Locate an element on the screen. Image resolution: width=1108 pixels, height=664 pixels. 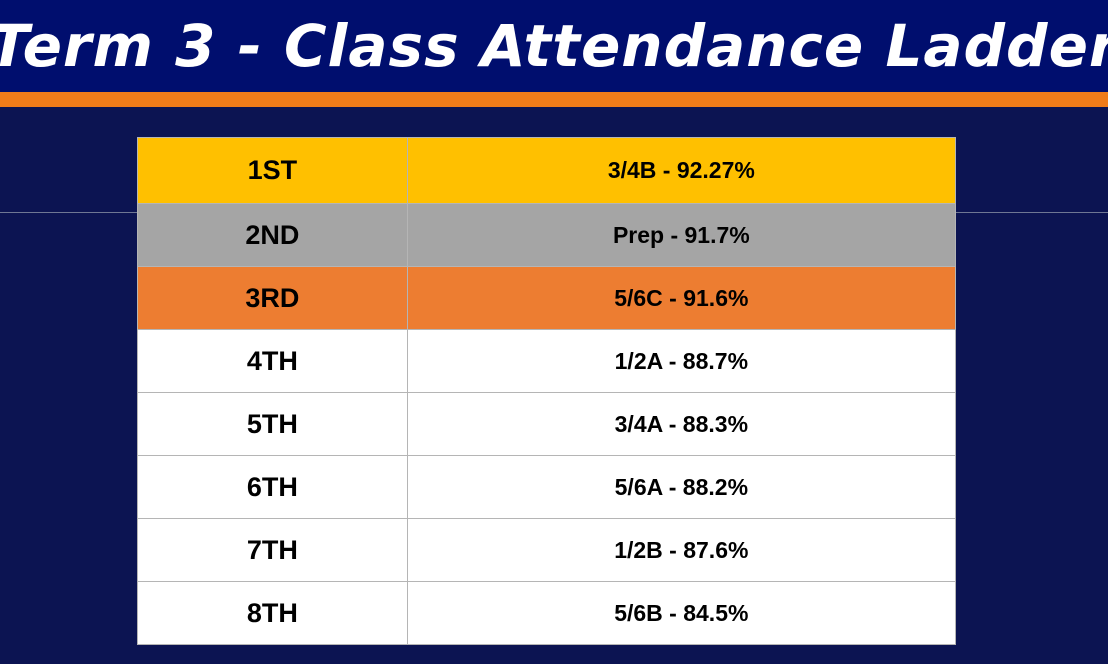
ladder-row-4: 4TH 1/2A - 88.7% is located at coordinates (547, 361).